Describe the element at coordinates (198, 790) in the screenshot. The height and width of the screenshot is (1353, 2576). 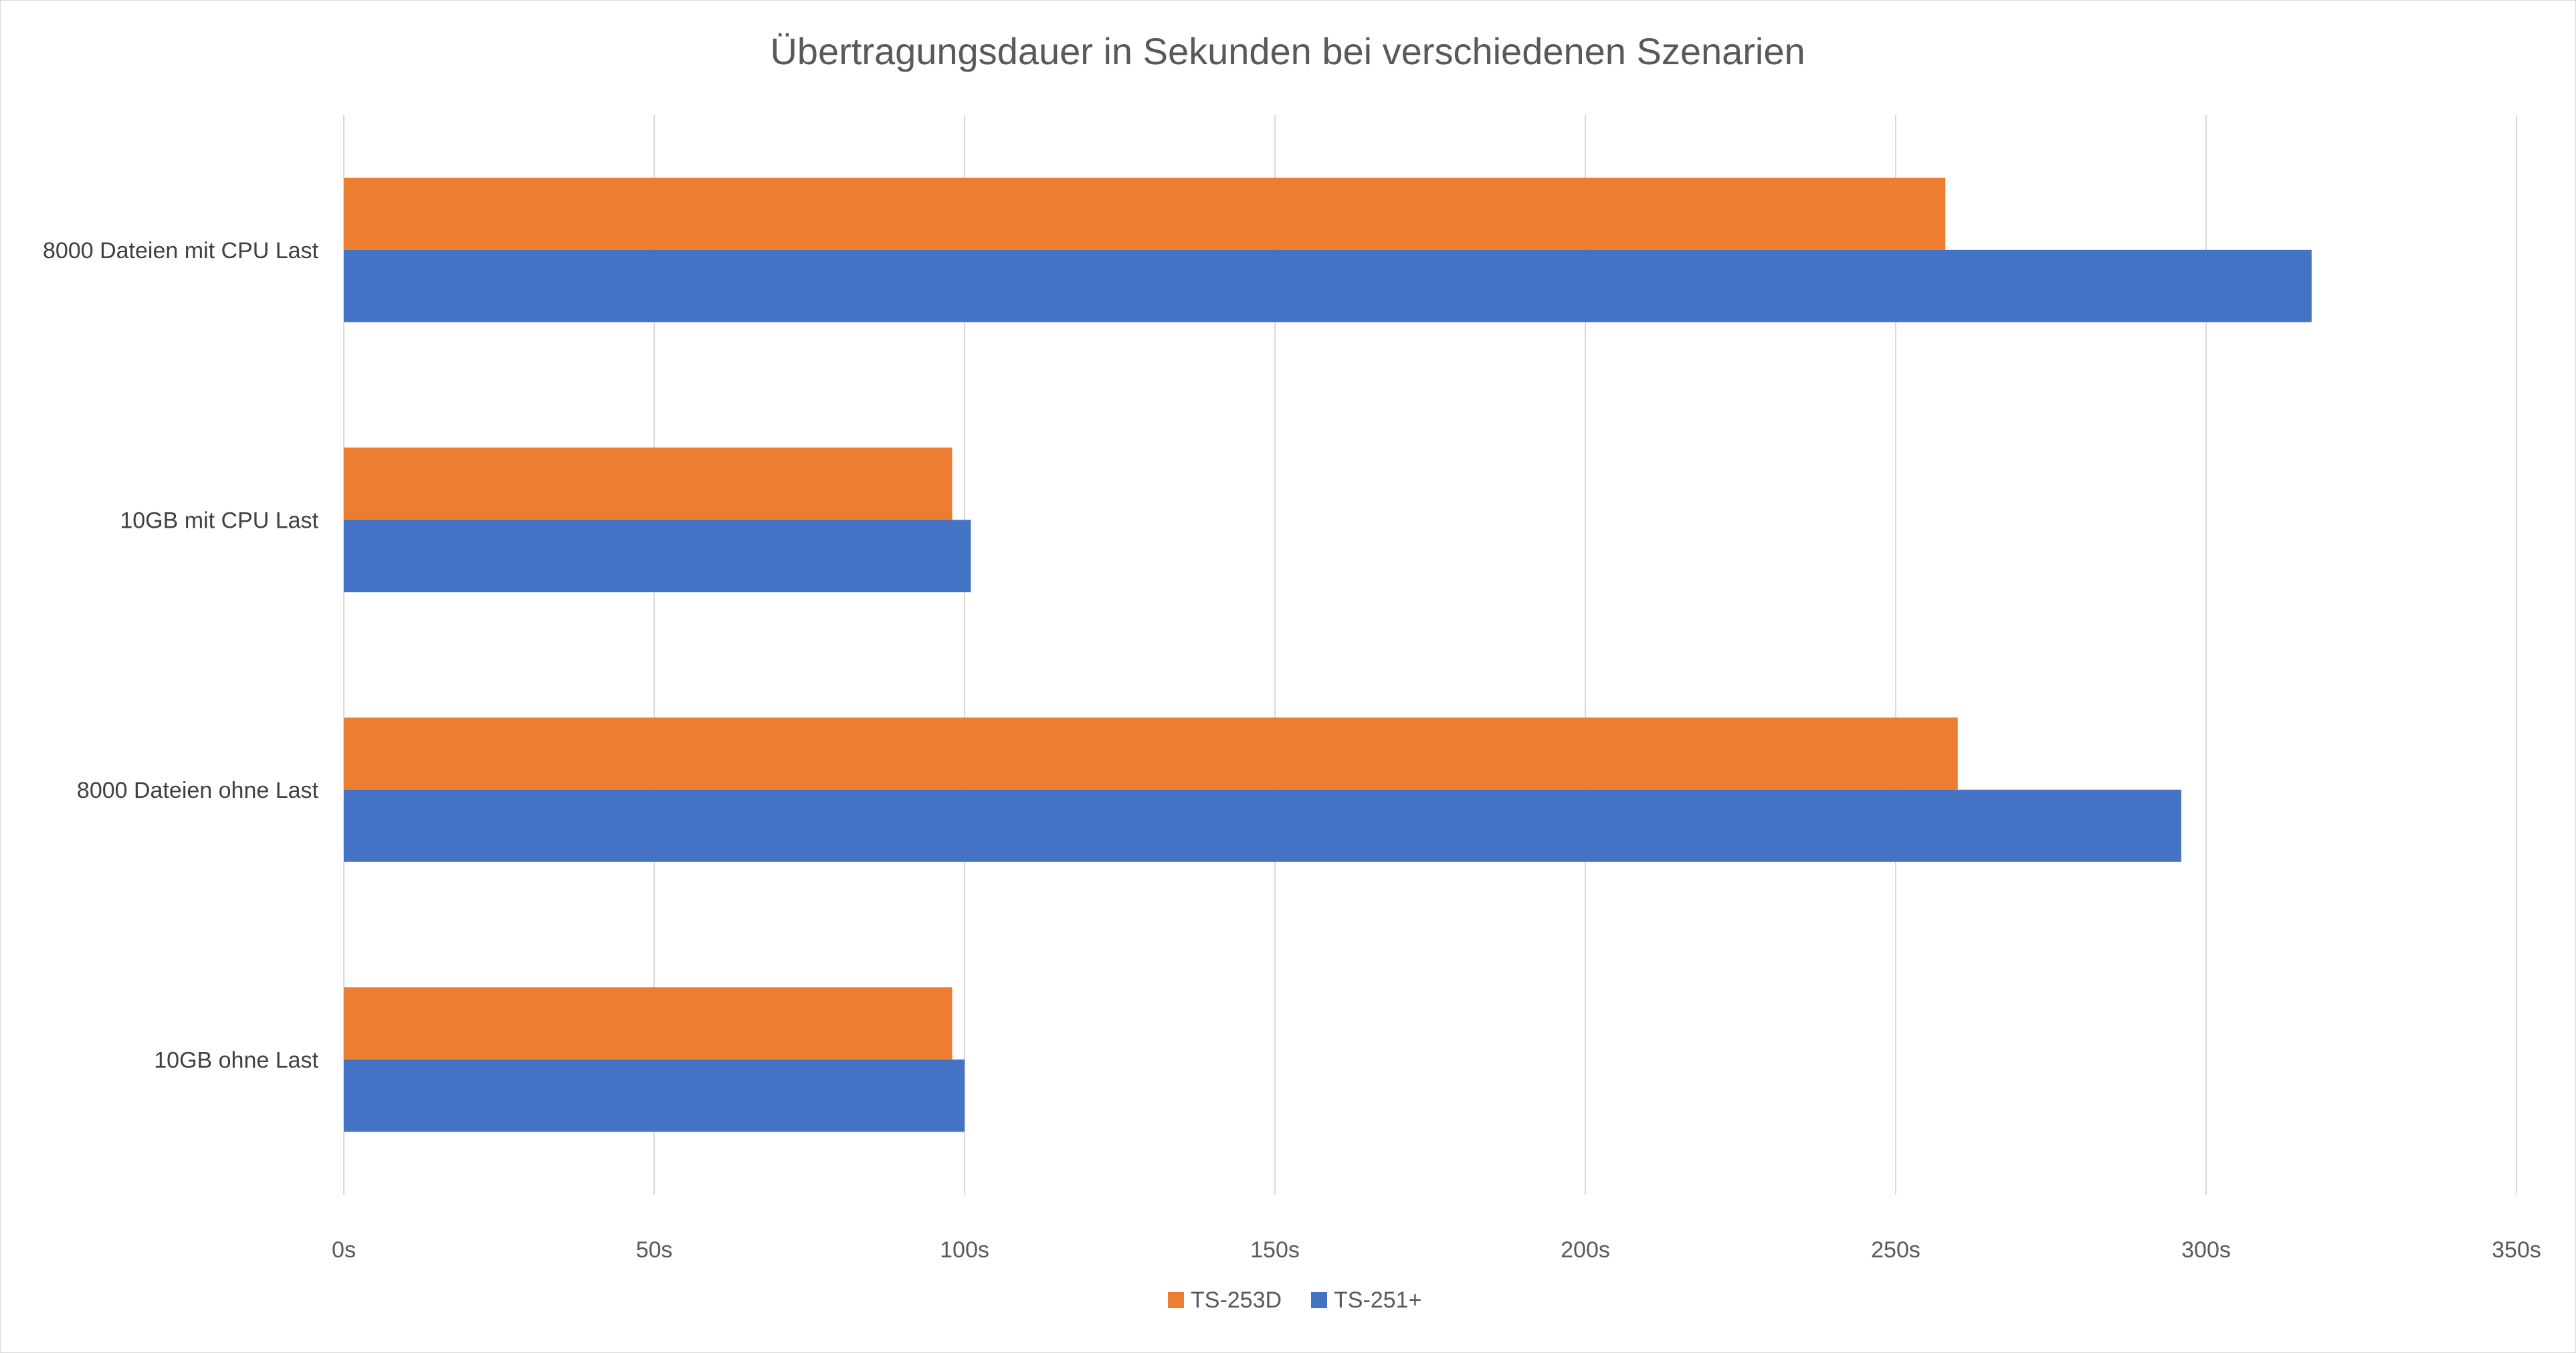
I see `category-label: 8000 Dateien ohne Last` at that location.